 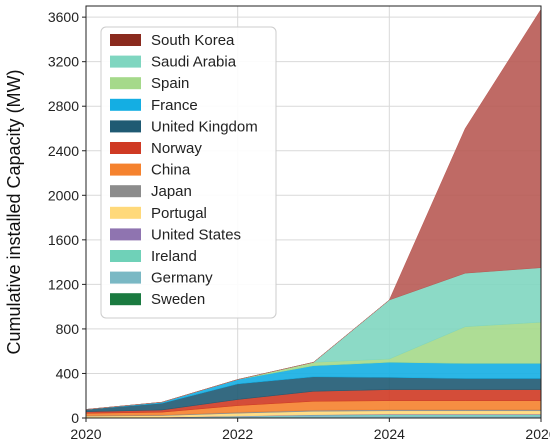 What do you see at coordinates (389, 434) in the screenshot?
I see `x-tick-label: 2024` at bounding box center [389, 434].